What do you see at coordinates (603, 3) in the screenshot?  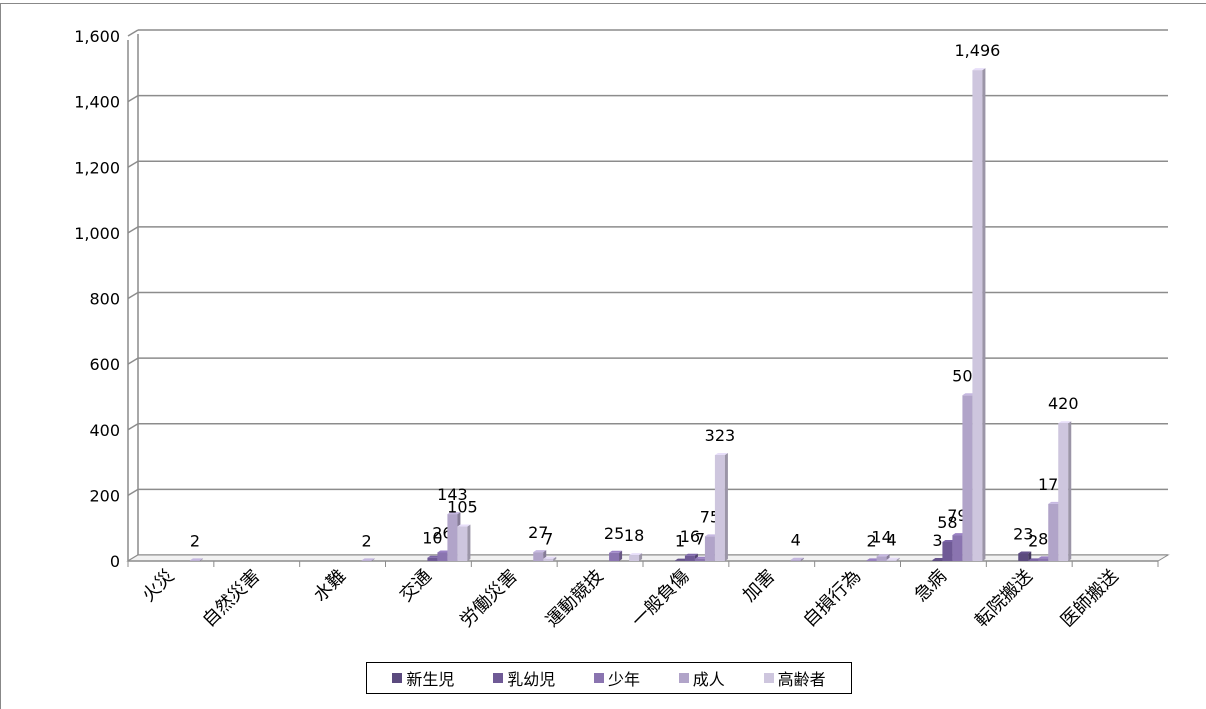 I see `frame-top-line` at bounding box center [603, 3].